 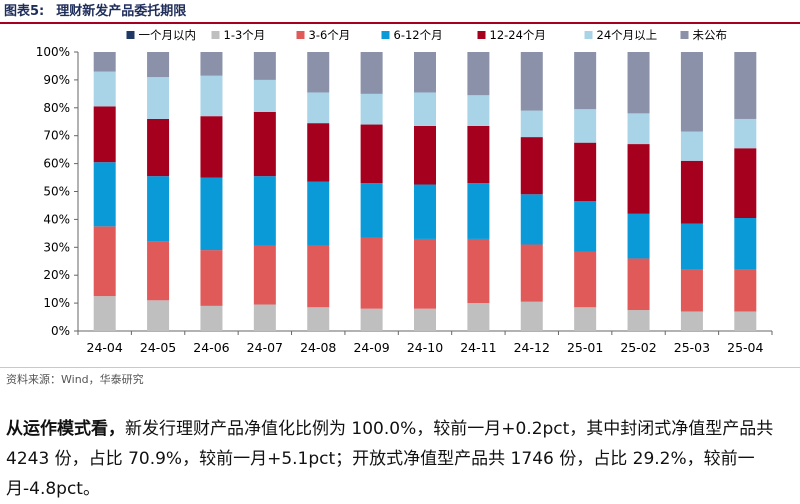 I want to click on x-tick-label: 24-08, so click(x=318, y=347).